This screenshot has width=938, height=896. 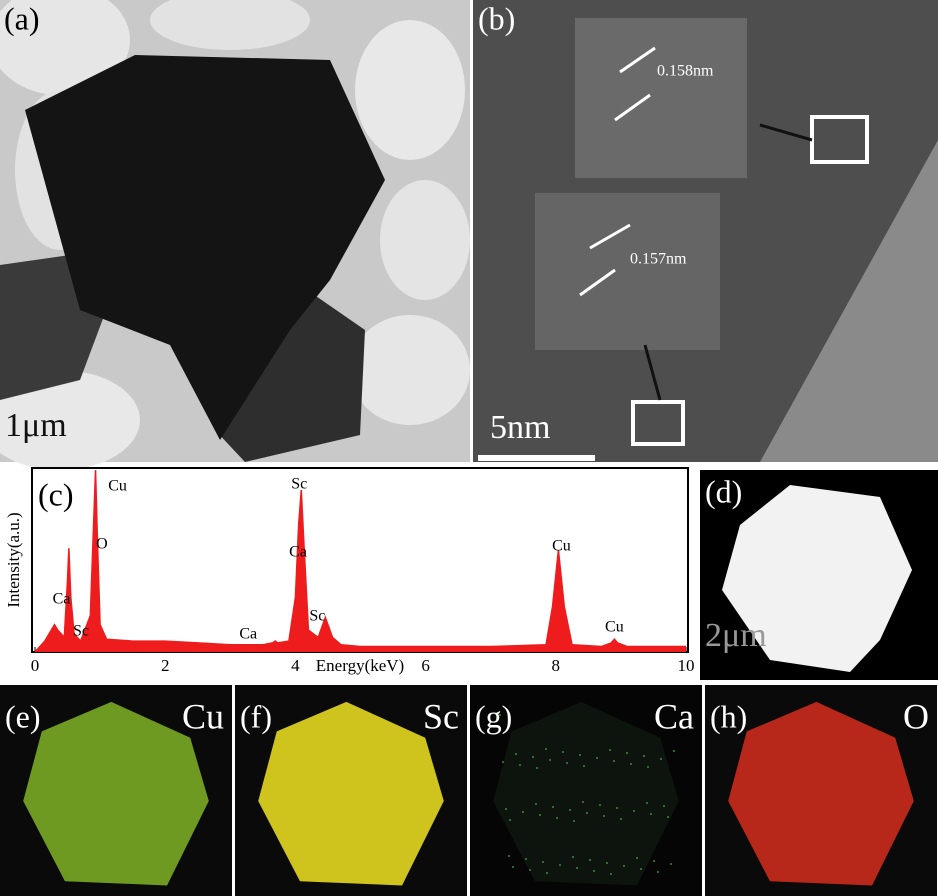 I want to click on y-axis-label: Intensity(a.u.), so click(x=13, y=559).